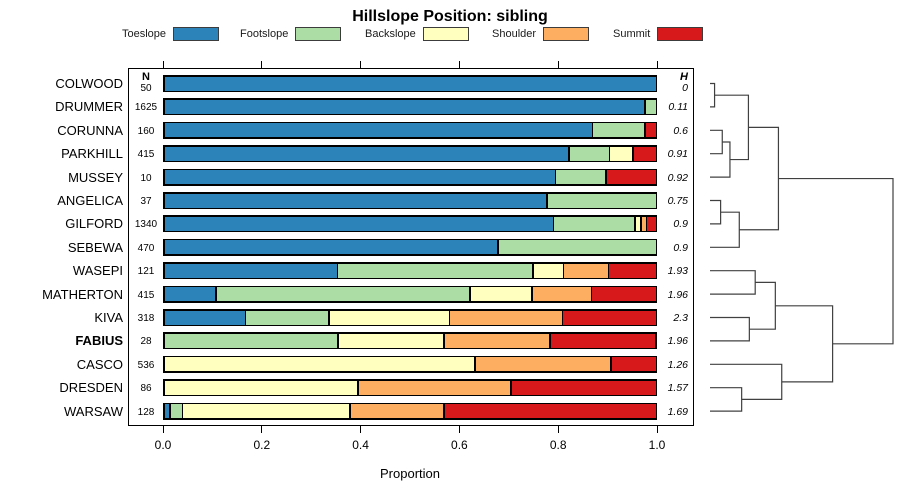 This screenshot has width=900, height=500. What do you see at coordinates (684, 77) in the screenshot?
I see `h-column-header: H` at bounding box center [684, 77].